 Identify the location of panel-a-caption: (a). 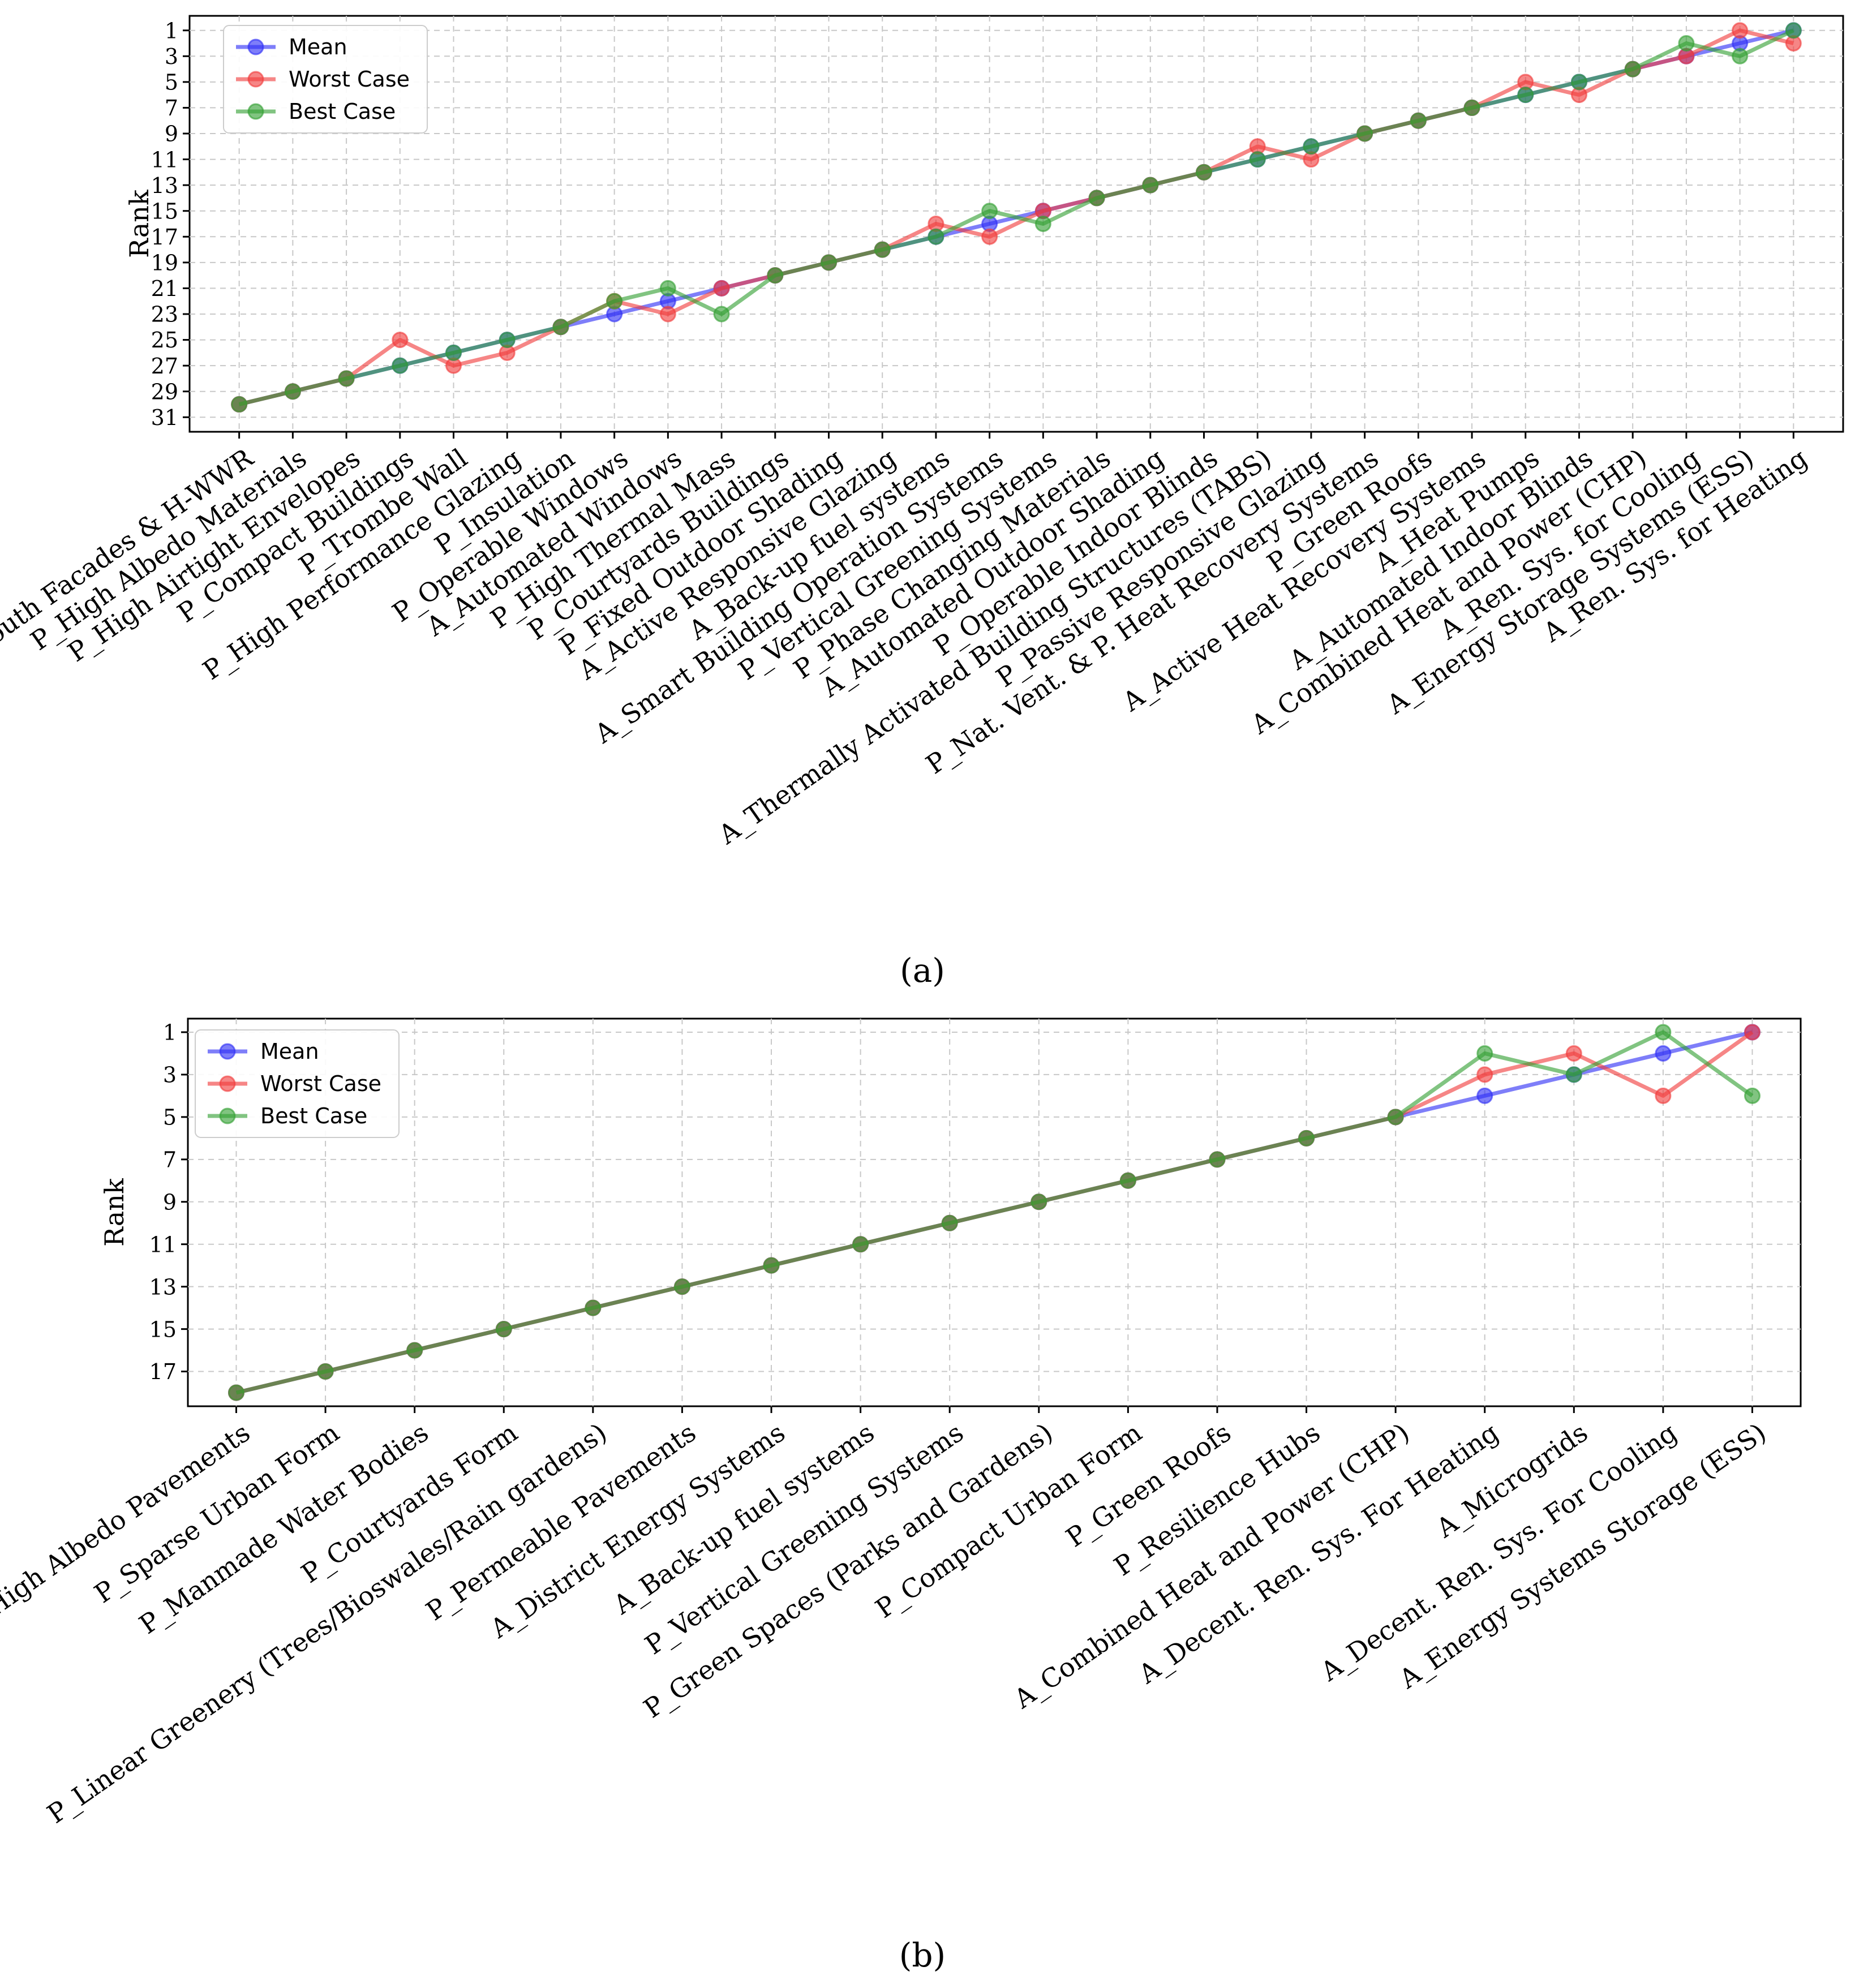
(922, 970).